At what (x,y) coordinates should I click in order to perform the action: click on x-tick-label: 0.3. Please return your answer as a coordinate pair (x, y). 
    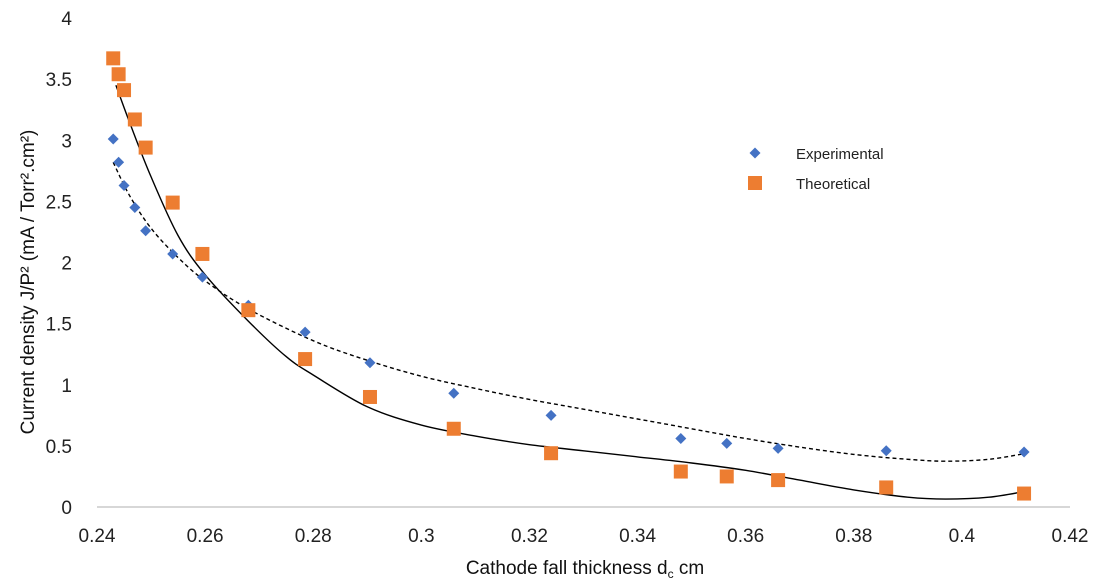
    Looking at the image, I should click on (421, 536).